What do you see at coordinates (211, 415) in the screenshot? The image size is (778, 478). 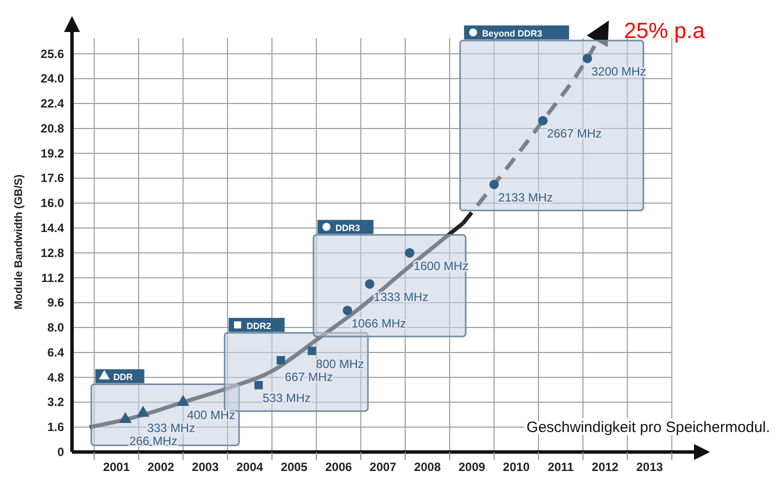 I see `annotation: 400 MHz` at bounding box center [211, 415].